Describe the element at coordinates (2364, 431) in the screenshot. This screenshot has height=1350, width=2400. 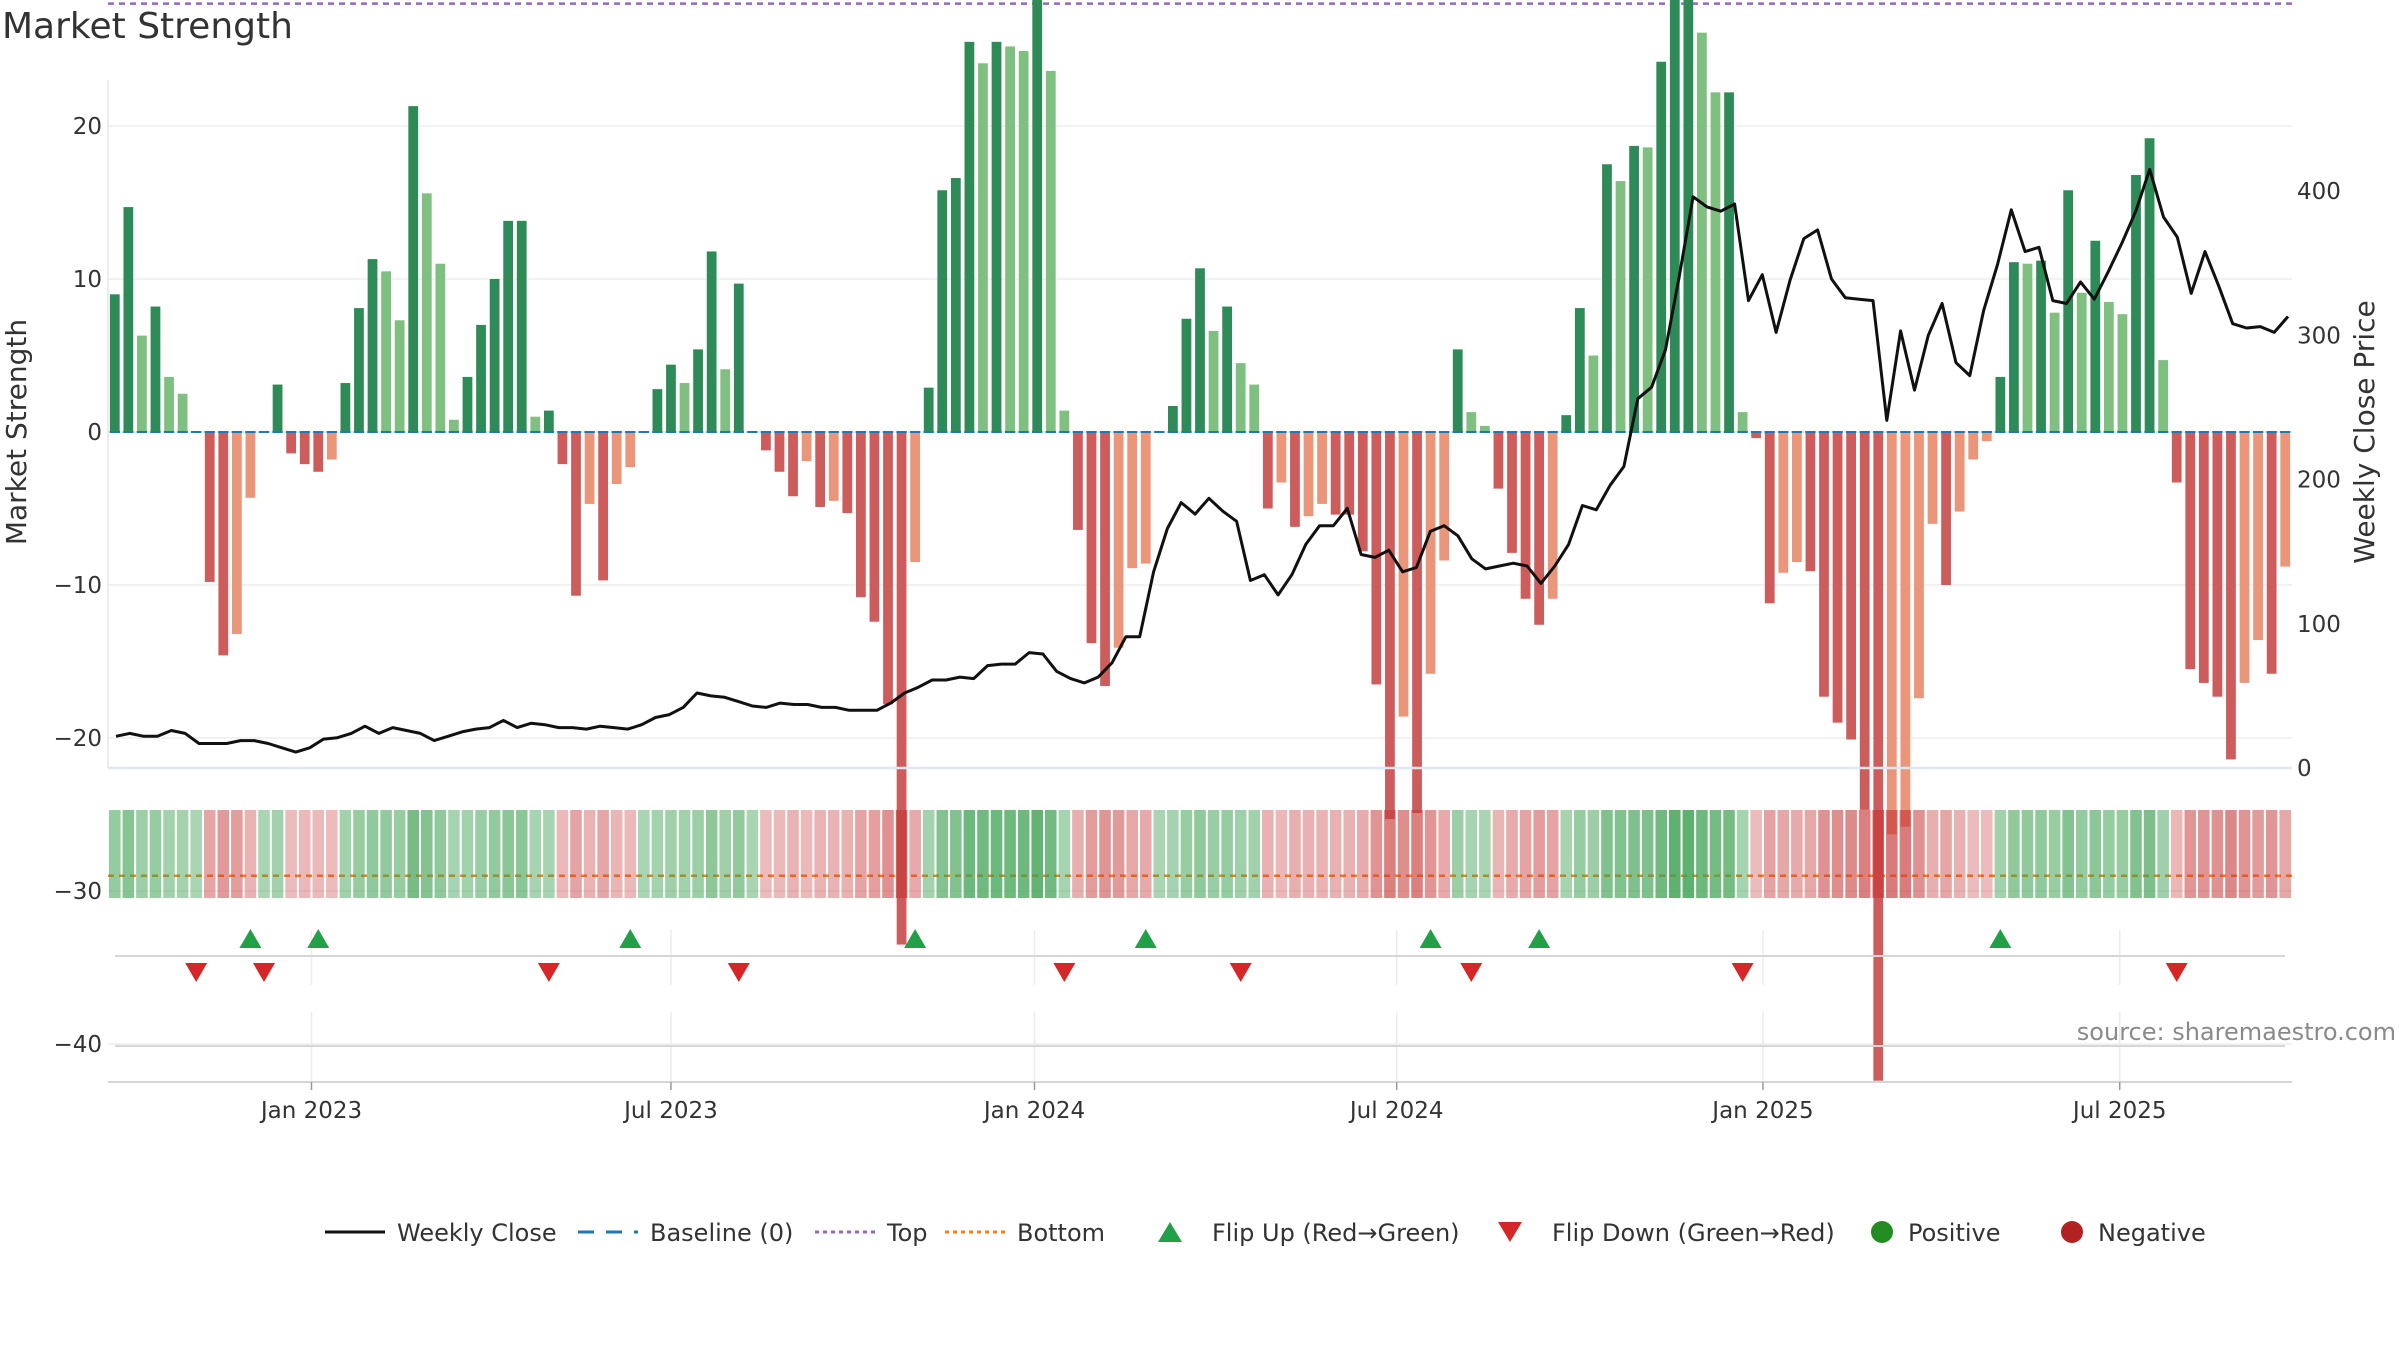
I see `y-axis-label-right: Weekly Close Price` at that location.